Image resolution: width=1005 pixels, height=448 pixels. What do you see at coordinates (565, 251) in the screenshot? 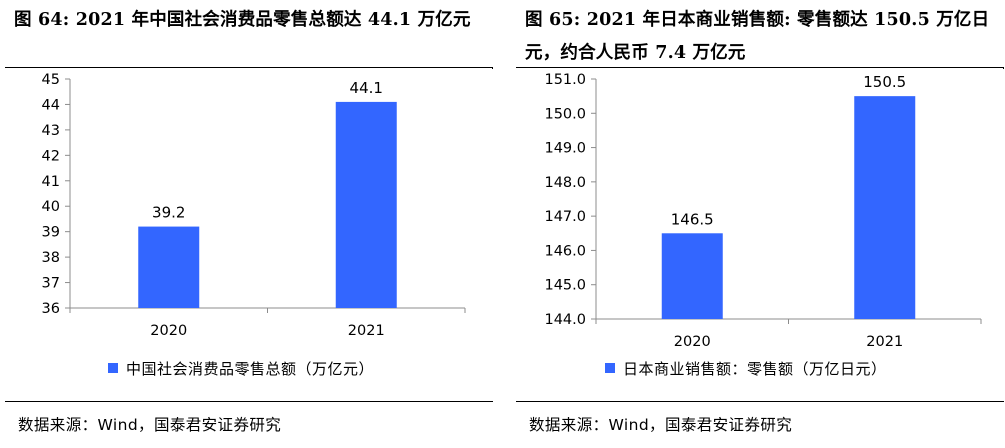
I see `y-tick-label: 146.0` at bounding box center [565, 251].